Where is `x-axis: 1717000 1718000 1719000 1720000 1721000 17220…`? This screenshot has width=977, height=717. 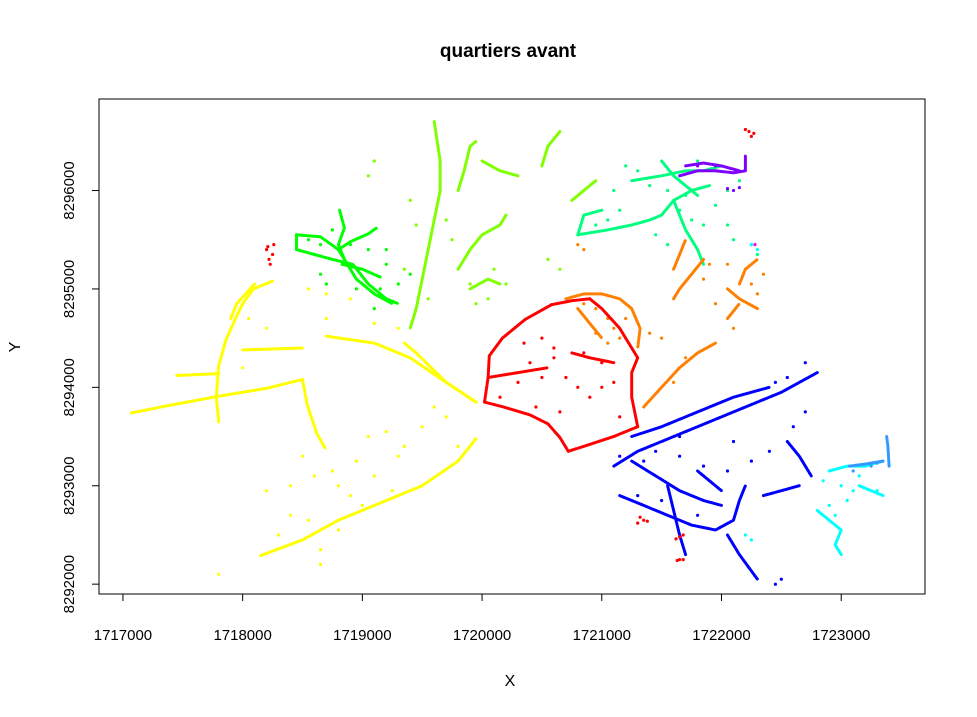 x-axis: 1717000 1718000 1719000 1720000 1721000 17220… is located at coordinates (482, 618).